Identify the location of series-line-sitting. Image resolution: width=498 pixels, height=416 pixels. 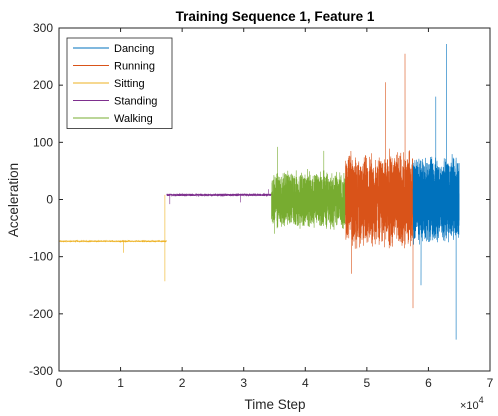
(112, 238).